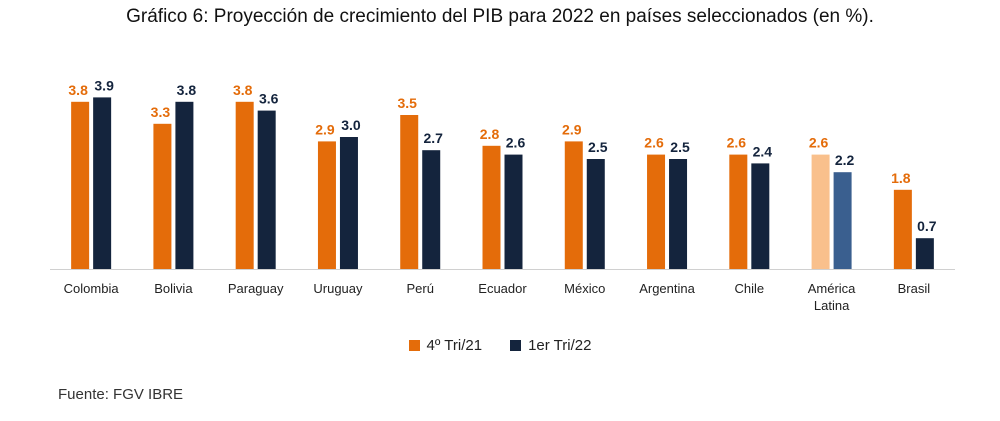 The width and height of the screenshot is (1000, 421). Describe the element at coordinates (927, 226) in the screenshot. I see `data-label-2-10: 0.7` at that location.